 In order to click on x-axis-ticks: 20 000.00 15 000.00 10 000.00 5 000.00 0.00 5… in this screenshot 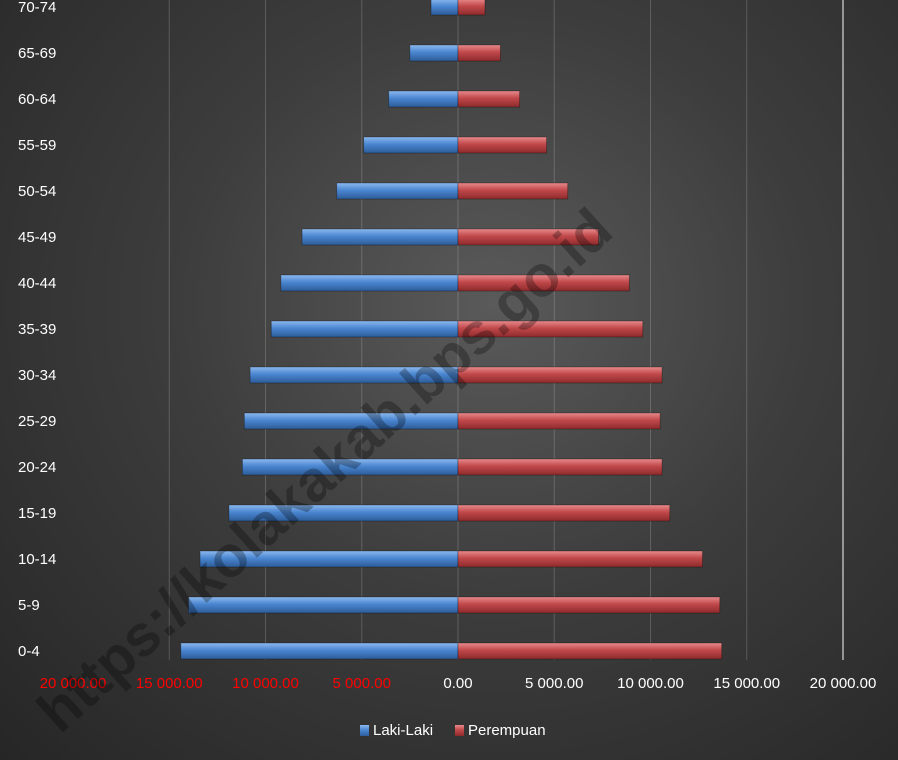, I will do `click(458, 683)`.